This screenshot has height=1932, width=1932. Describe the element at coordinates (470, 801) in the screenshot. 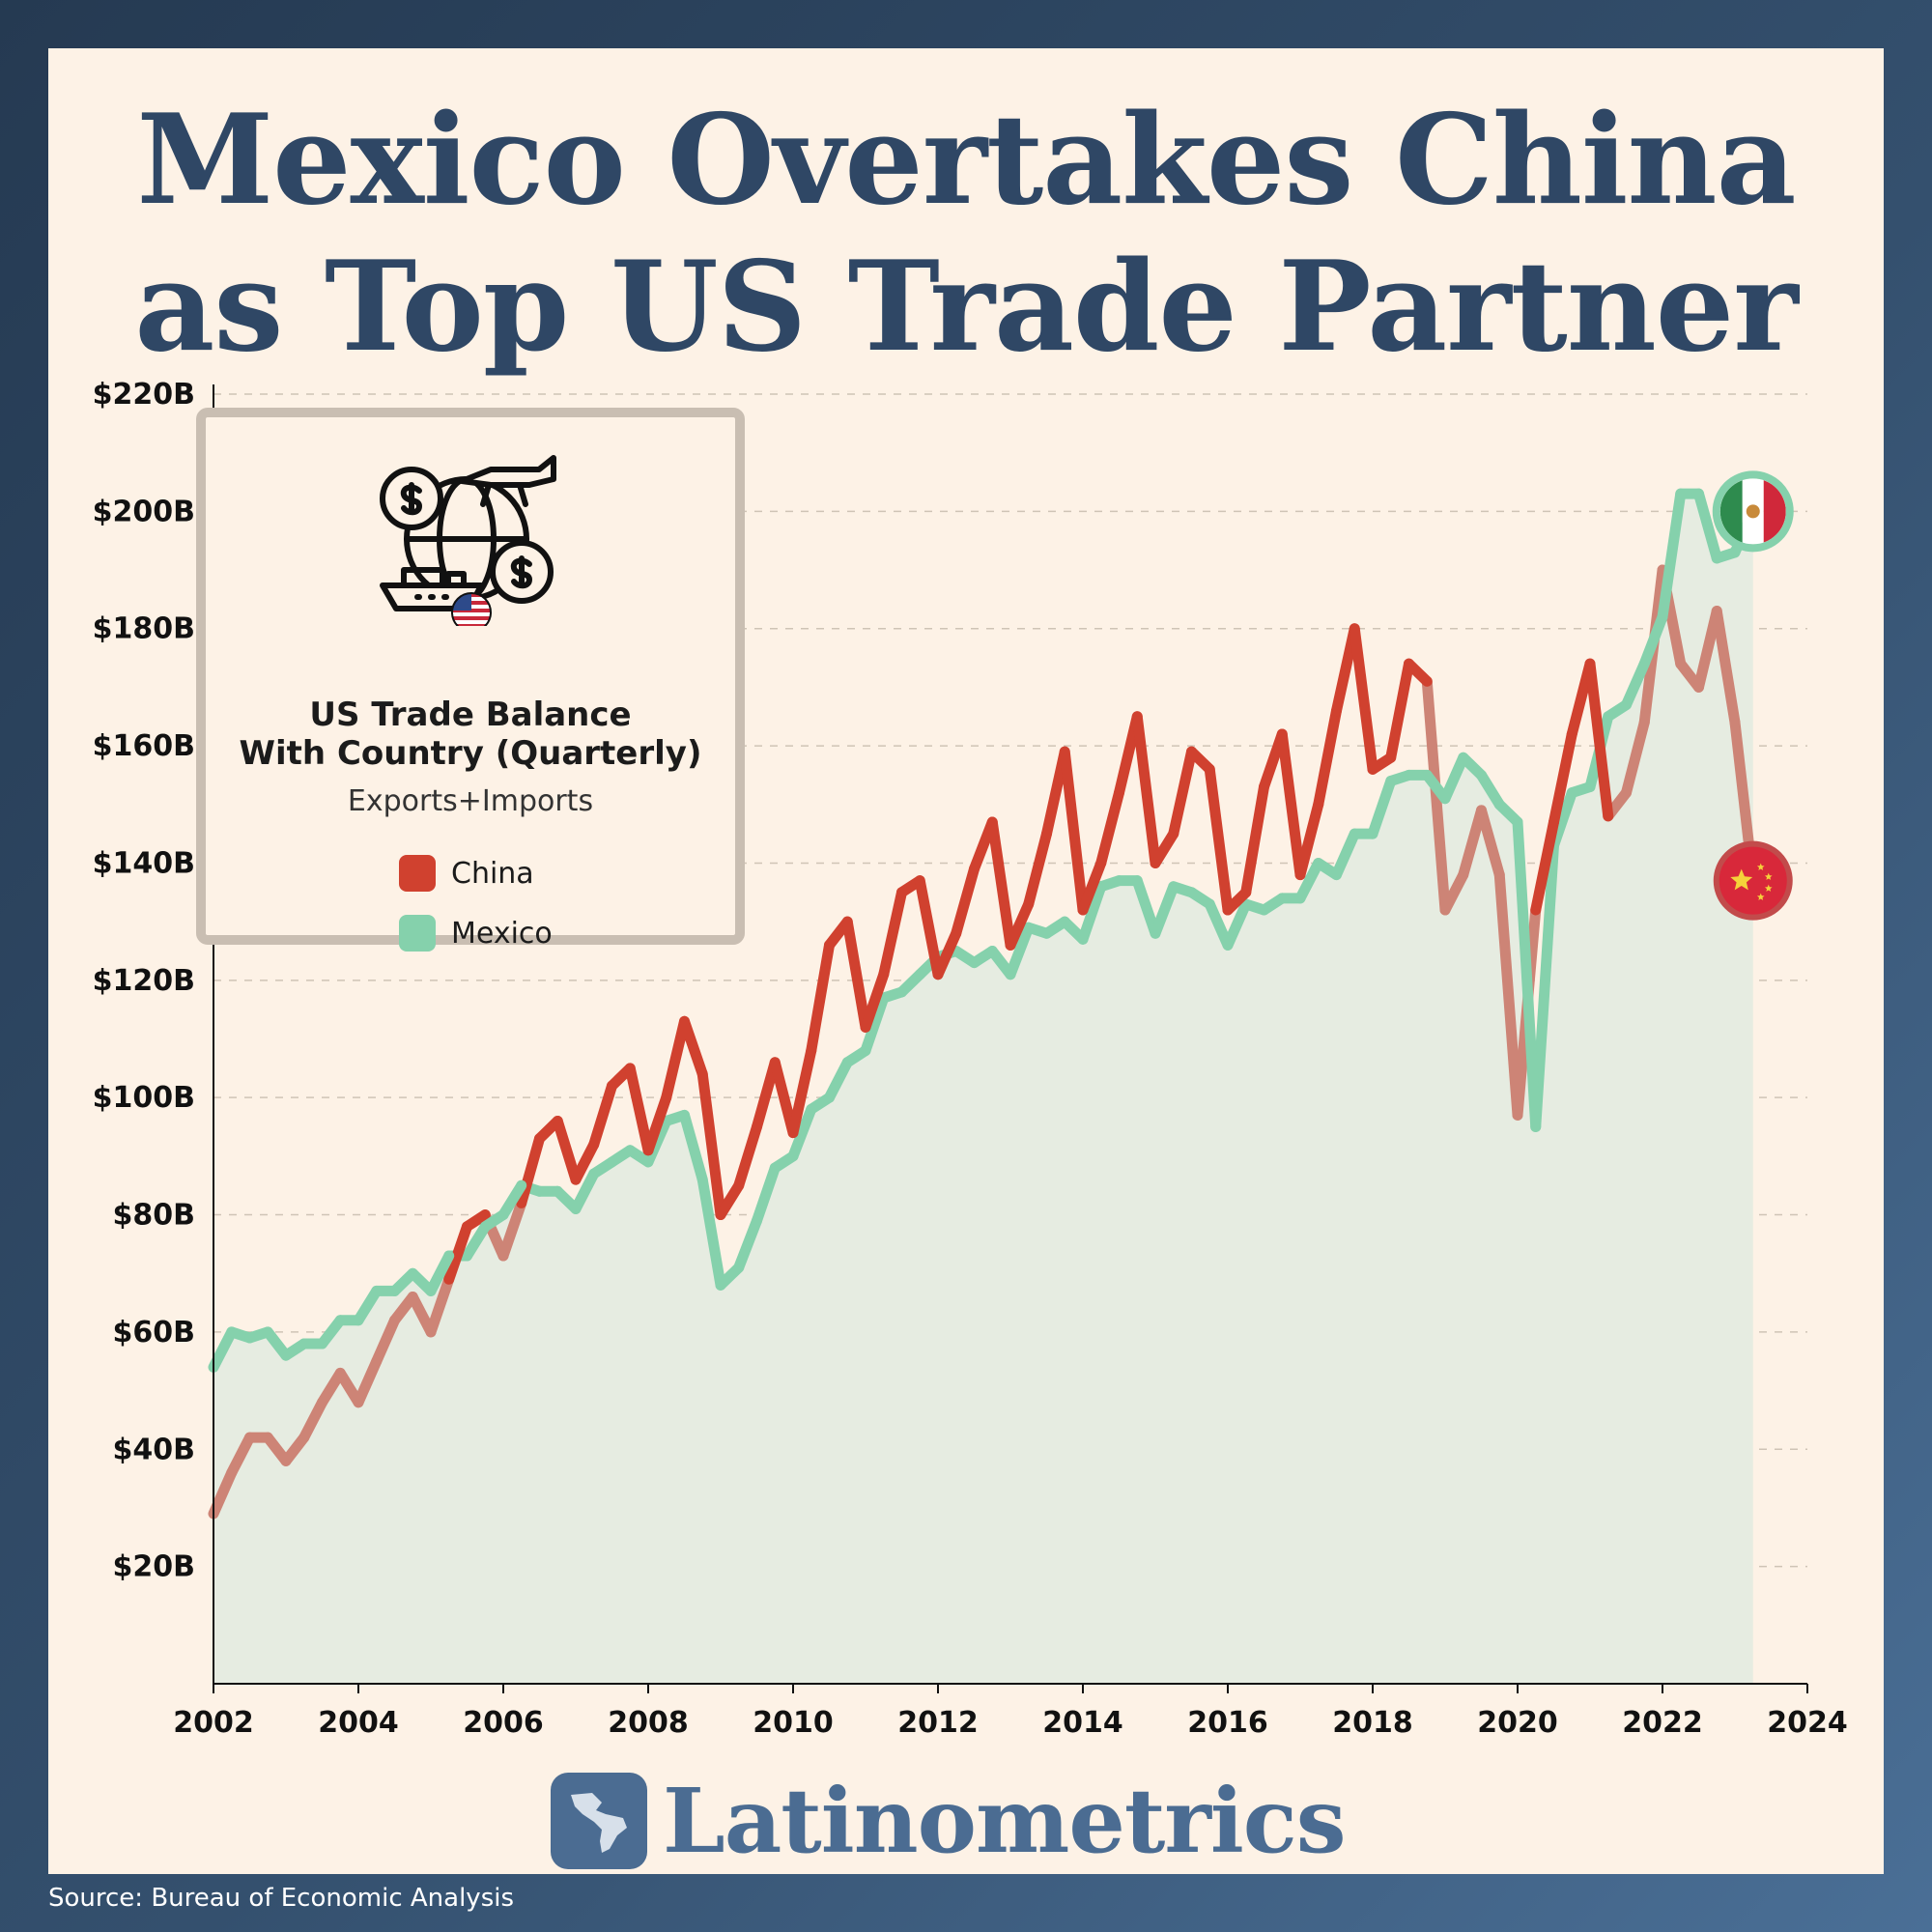

I see `legend-subtitle: Exports+Imports` at that location.